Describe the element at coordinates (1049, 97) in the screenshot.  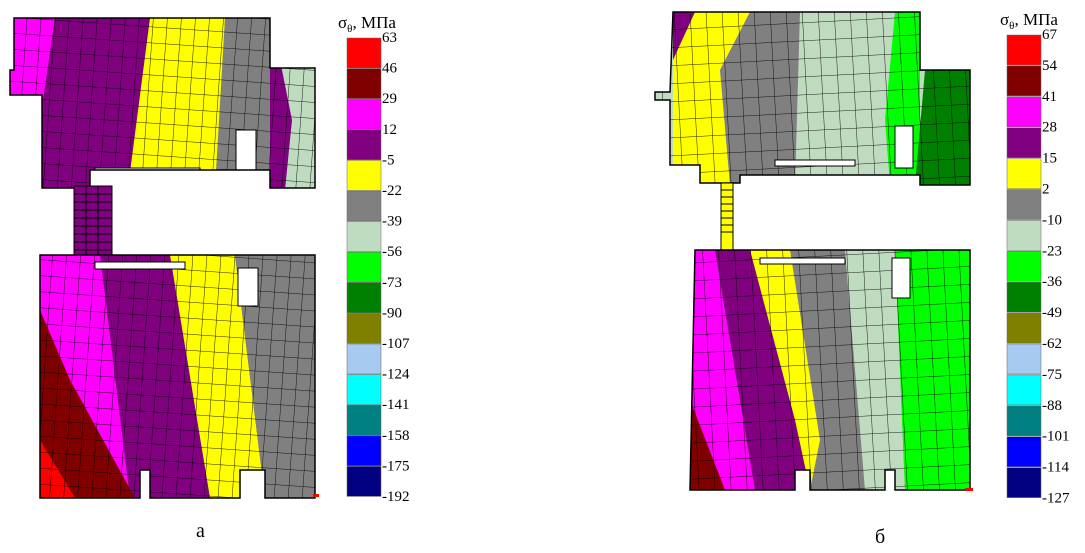
I see `legend-level-label: 41` at that location.